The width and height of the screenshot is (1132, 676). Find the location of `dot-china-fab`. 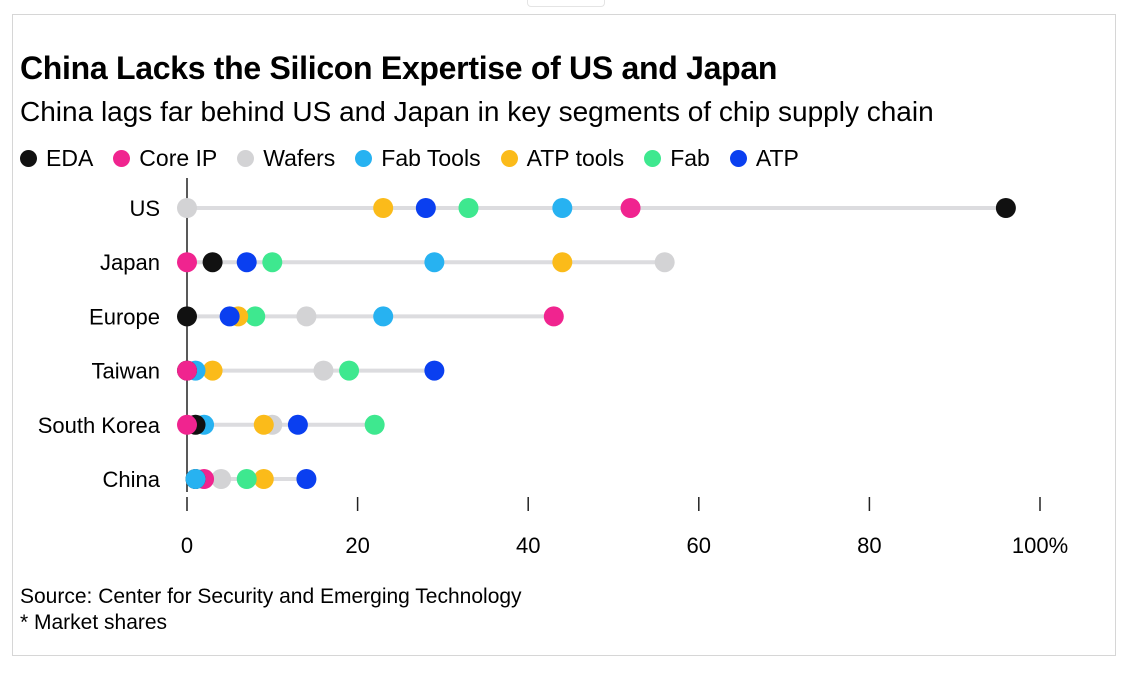

dot-china-fab is located at coordinates (246, 479).